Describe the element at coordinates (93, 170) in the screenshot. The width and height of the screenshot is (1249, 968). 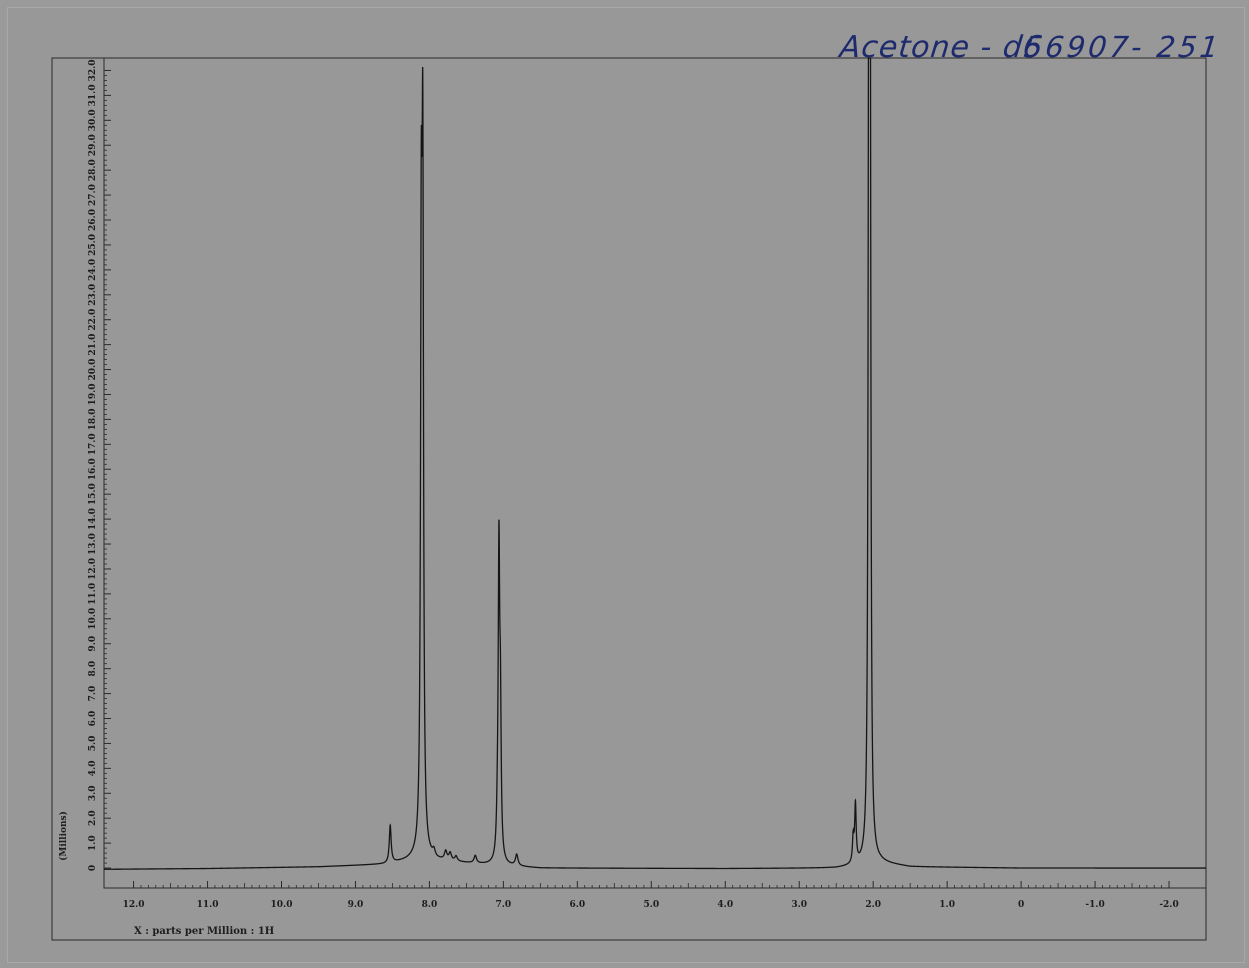
I see `y-tick-label: 28.0` at that location.